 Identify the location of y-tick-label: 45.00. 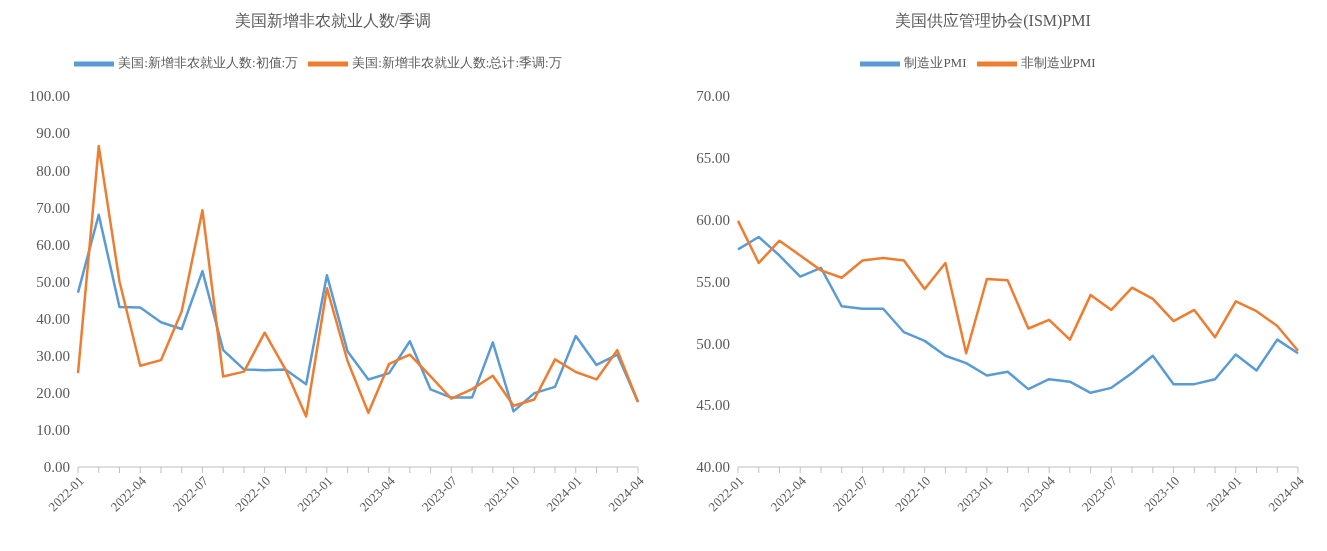
(713, 405).